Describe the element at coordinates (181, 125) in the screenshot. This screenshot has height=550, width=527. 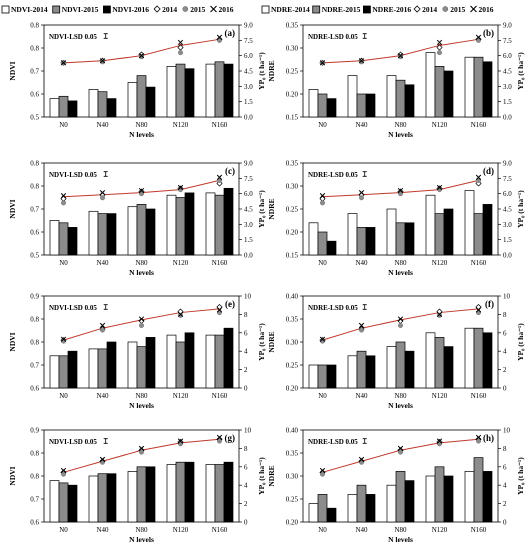
I see `x-tick-label: N120` at that location.